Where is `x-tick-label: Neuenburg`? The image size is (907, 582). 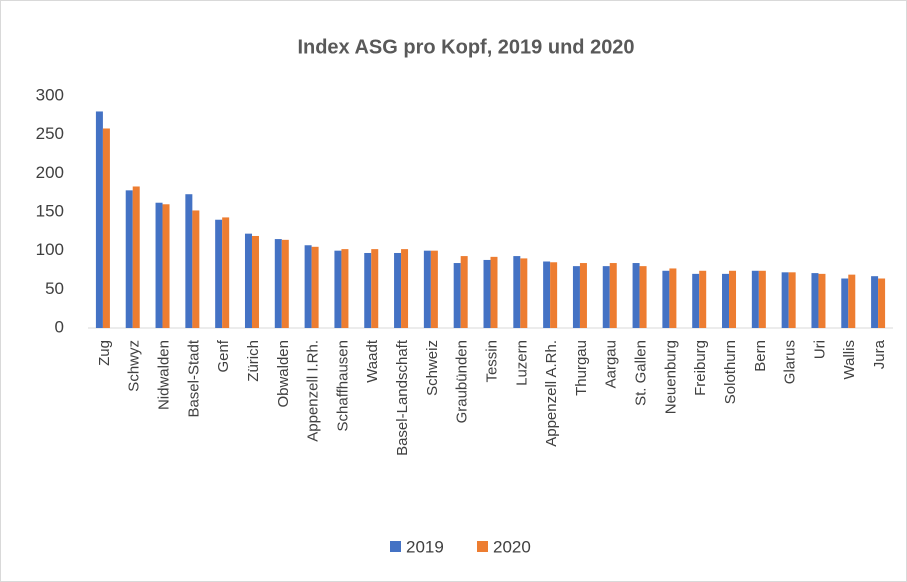 x-tick-label: Neuenburg is located at coordinates (670, 377).